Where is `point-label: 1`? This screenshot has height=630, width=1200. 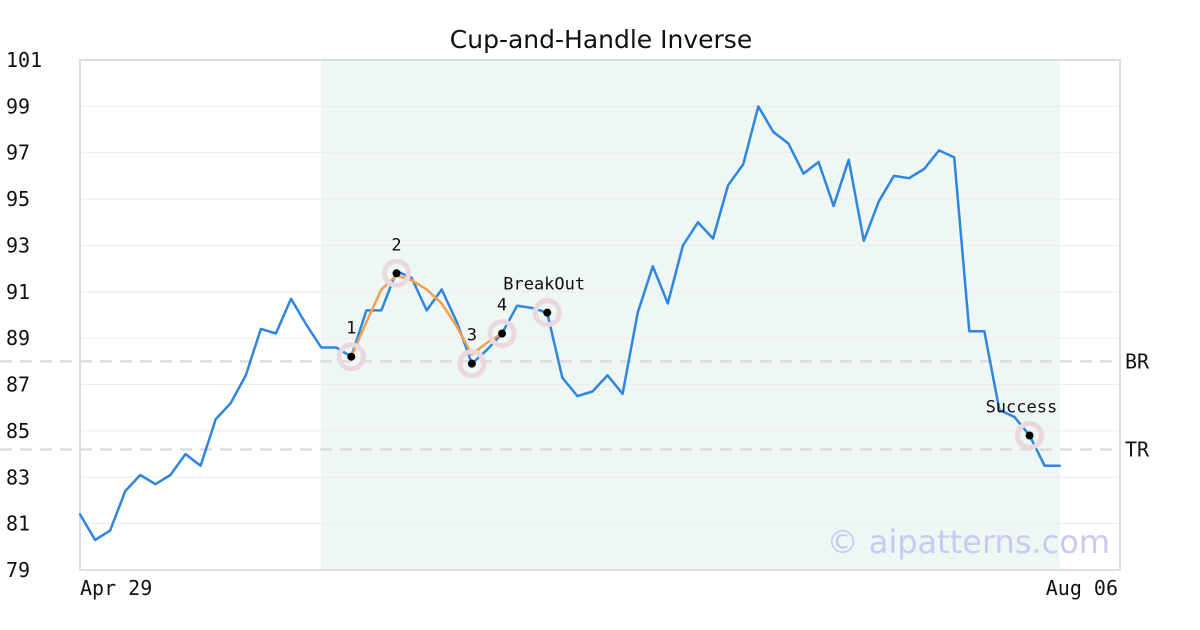
point-label: 1 is located at coordinates (351, 329).